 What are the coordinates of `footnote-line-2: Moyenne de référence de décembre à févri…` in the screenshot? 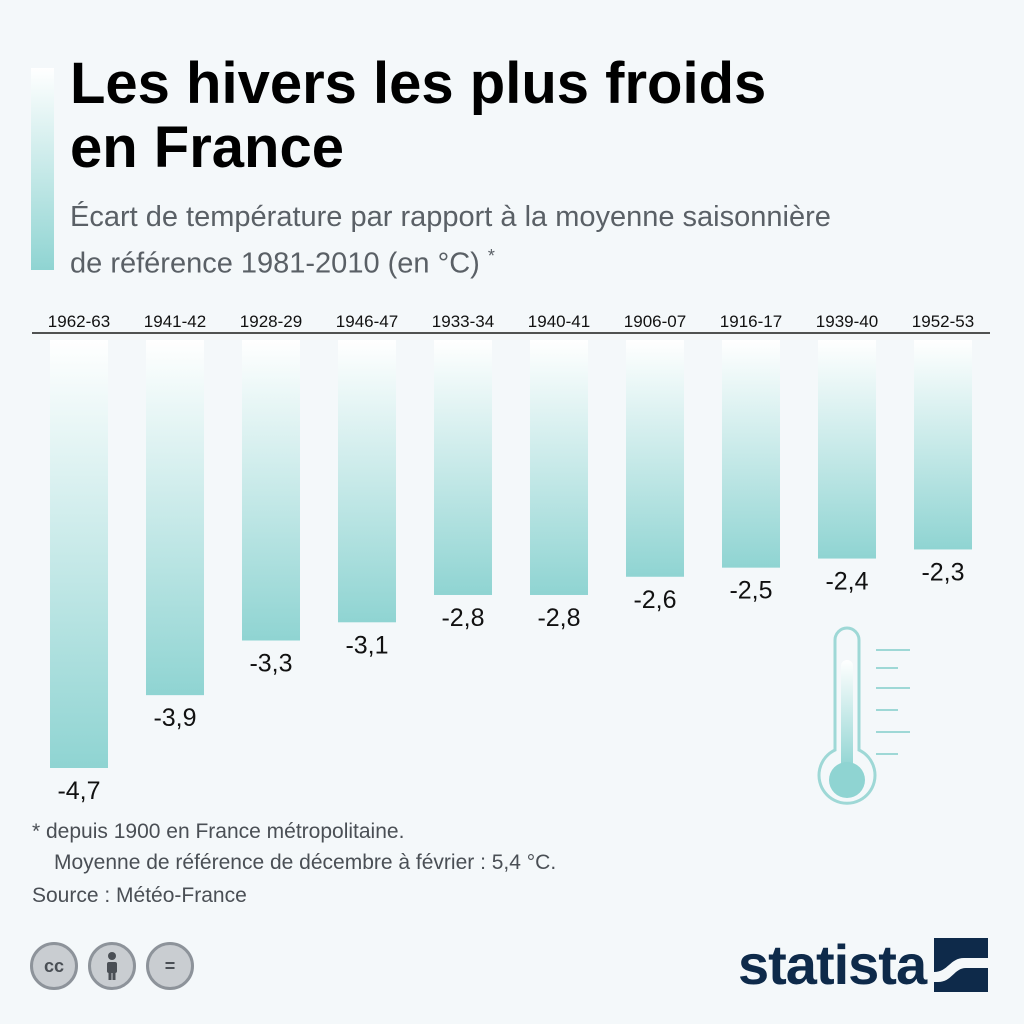 It's located at (305, 862).